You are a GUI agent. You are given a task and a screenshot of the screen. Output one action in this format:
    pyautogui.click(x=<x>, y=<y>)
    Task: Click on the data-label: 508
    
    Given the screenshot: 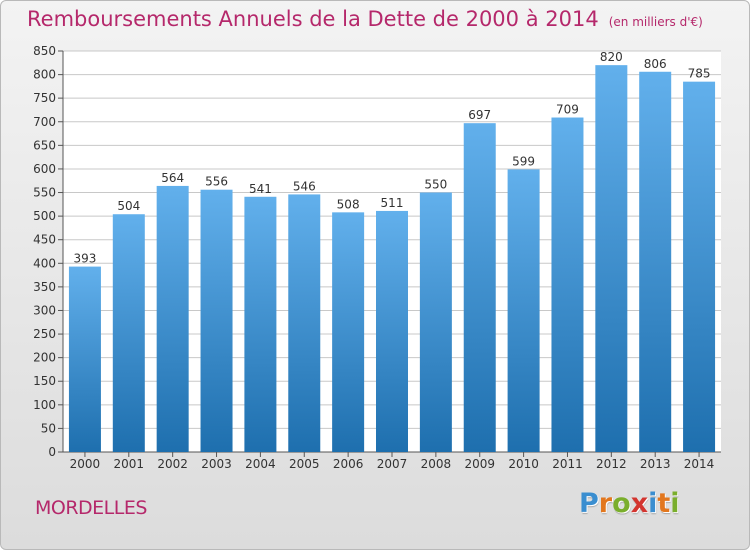 What is the action you would take?
    pyautogui.click(x=348, y=204)
    